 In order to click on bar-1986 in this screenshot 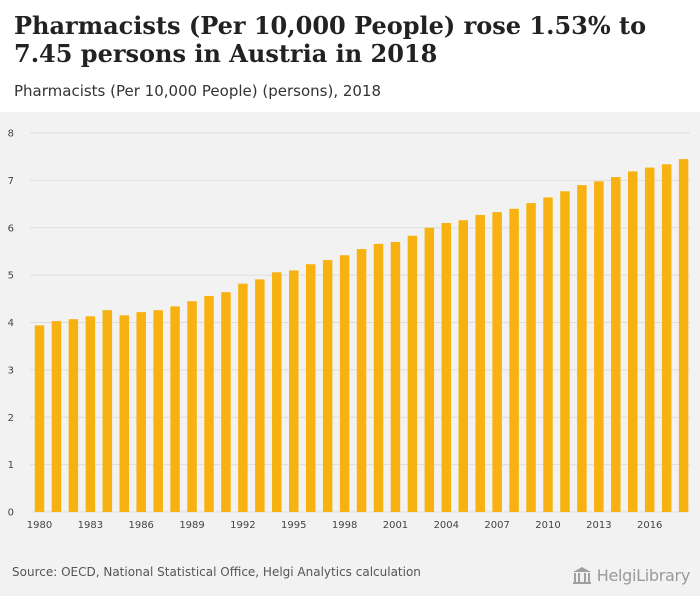, I will do `click(141, 412)`.